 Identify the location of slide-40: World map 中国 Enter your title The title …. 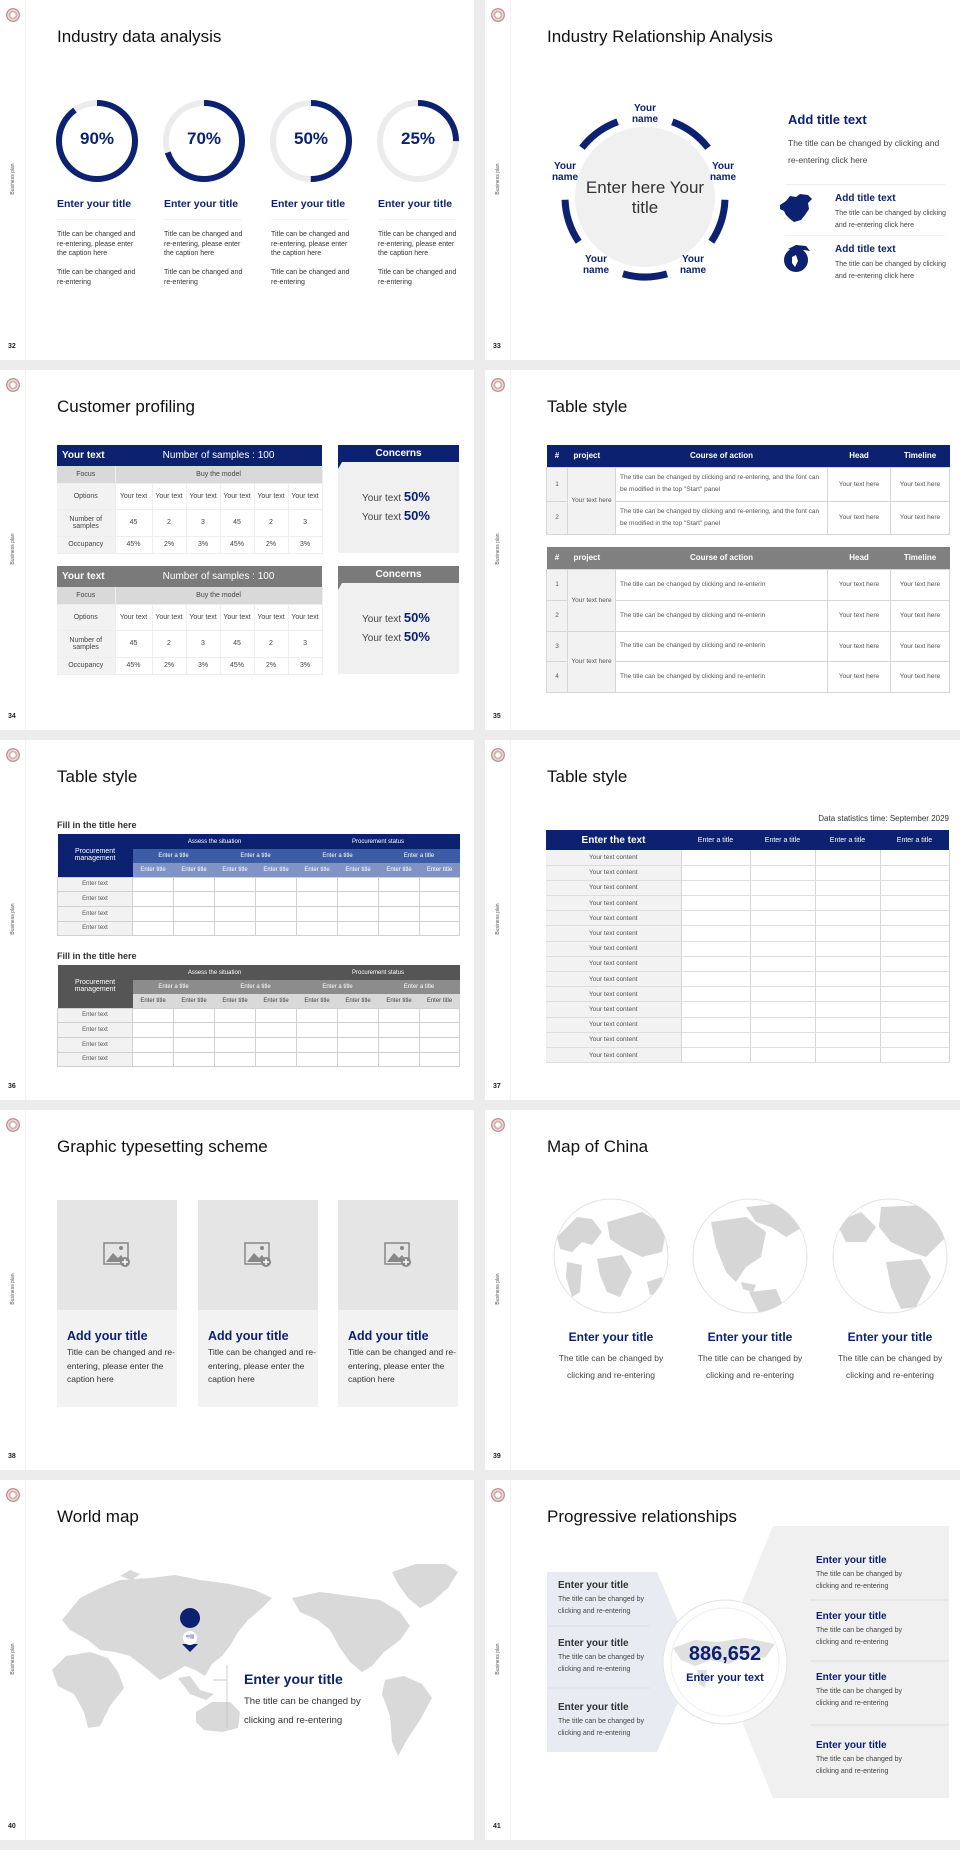
(237, 1660).